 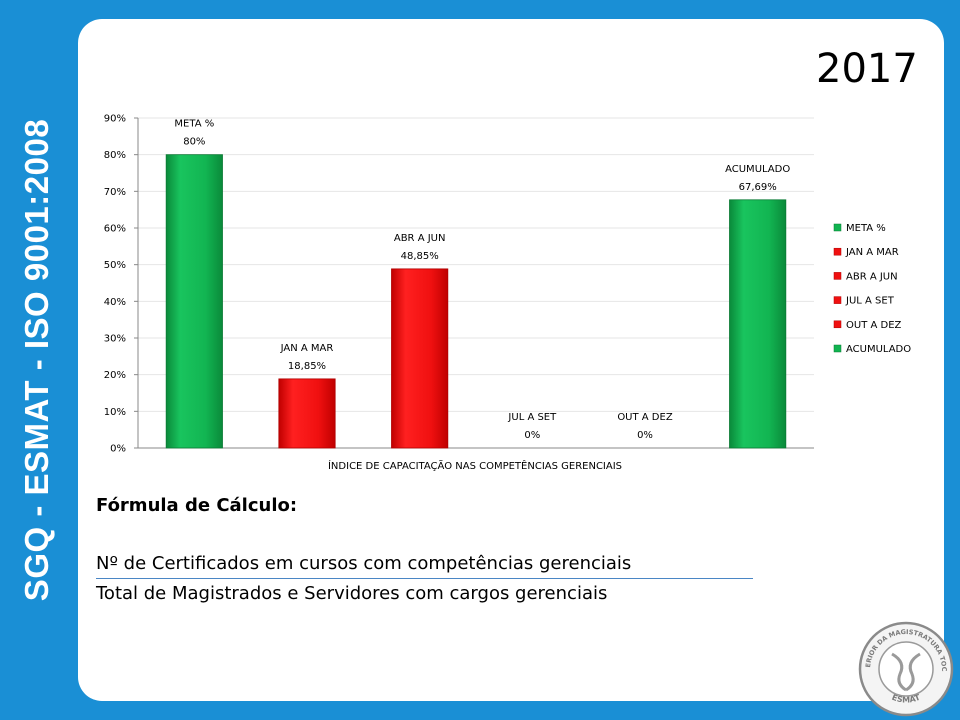 What do you see at coordinates (867, 69) in the screenshot?
I see `year-title: 2017` at bounding box center [867, 69].